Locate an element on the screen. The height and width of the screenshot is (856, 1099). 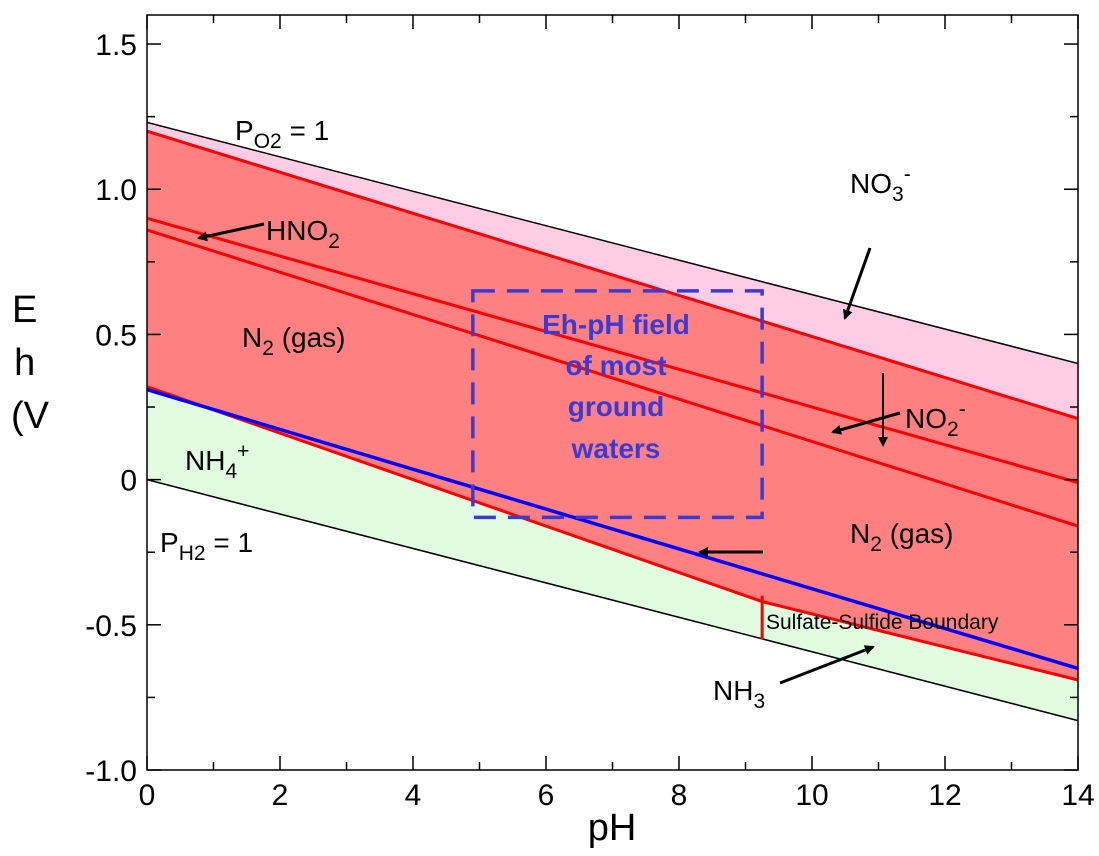
nh3-label: NH3 is located at coordinates (739, 694).